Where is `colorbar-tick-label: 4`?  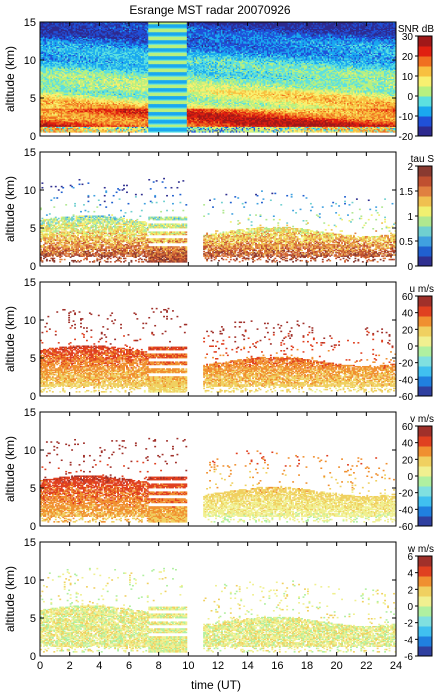 colorbar-tick-label: 4 is located at coordinates (410, 574).